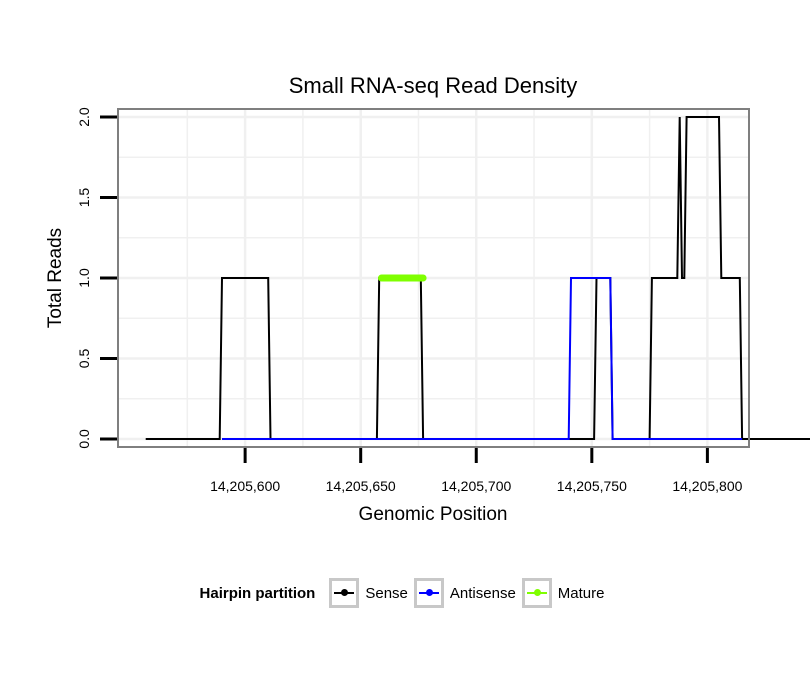 The width and height of the screenshot is (810, 690). What do you see at coordinates (581, 593) in the screenshot?
I see `legend-label-mature: Mature` at bounding box center [581, 593].